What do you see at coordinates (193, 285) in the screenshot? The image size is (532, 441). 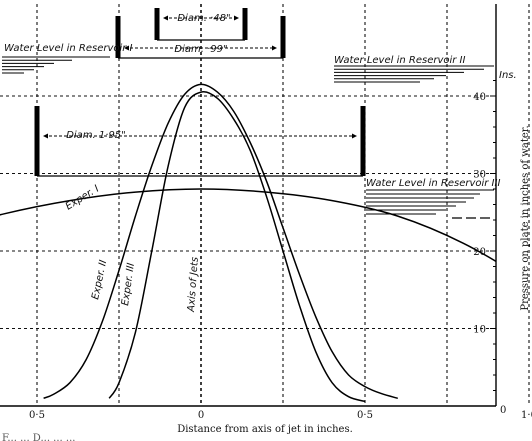 I see `axis-of-jets-label: Axis of Jets` at bounding box center [193, 285].